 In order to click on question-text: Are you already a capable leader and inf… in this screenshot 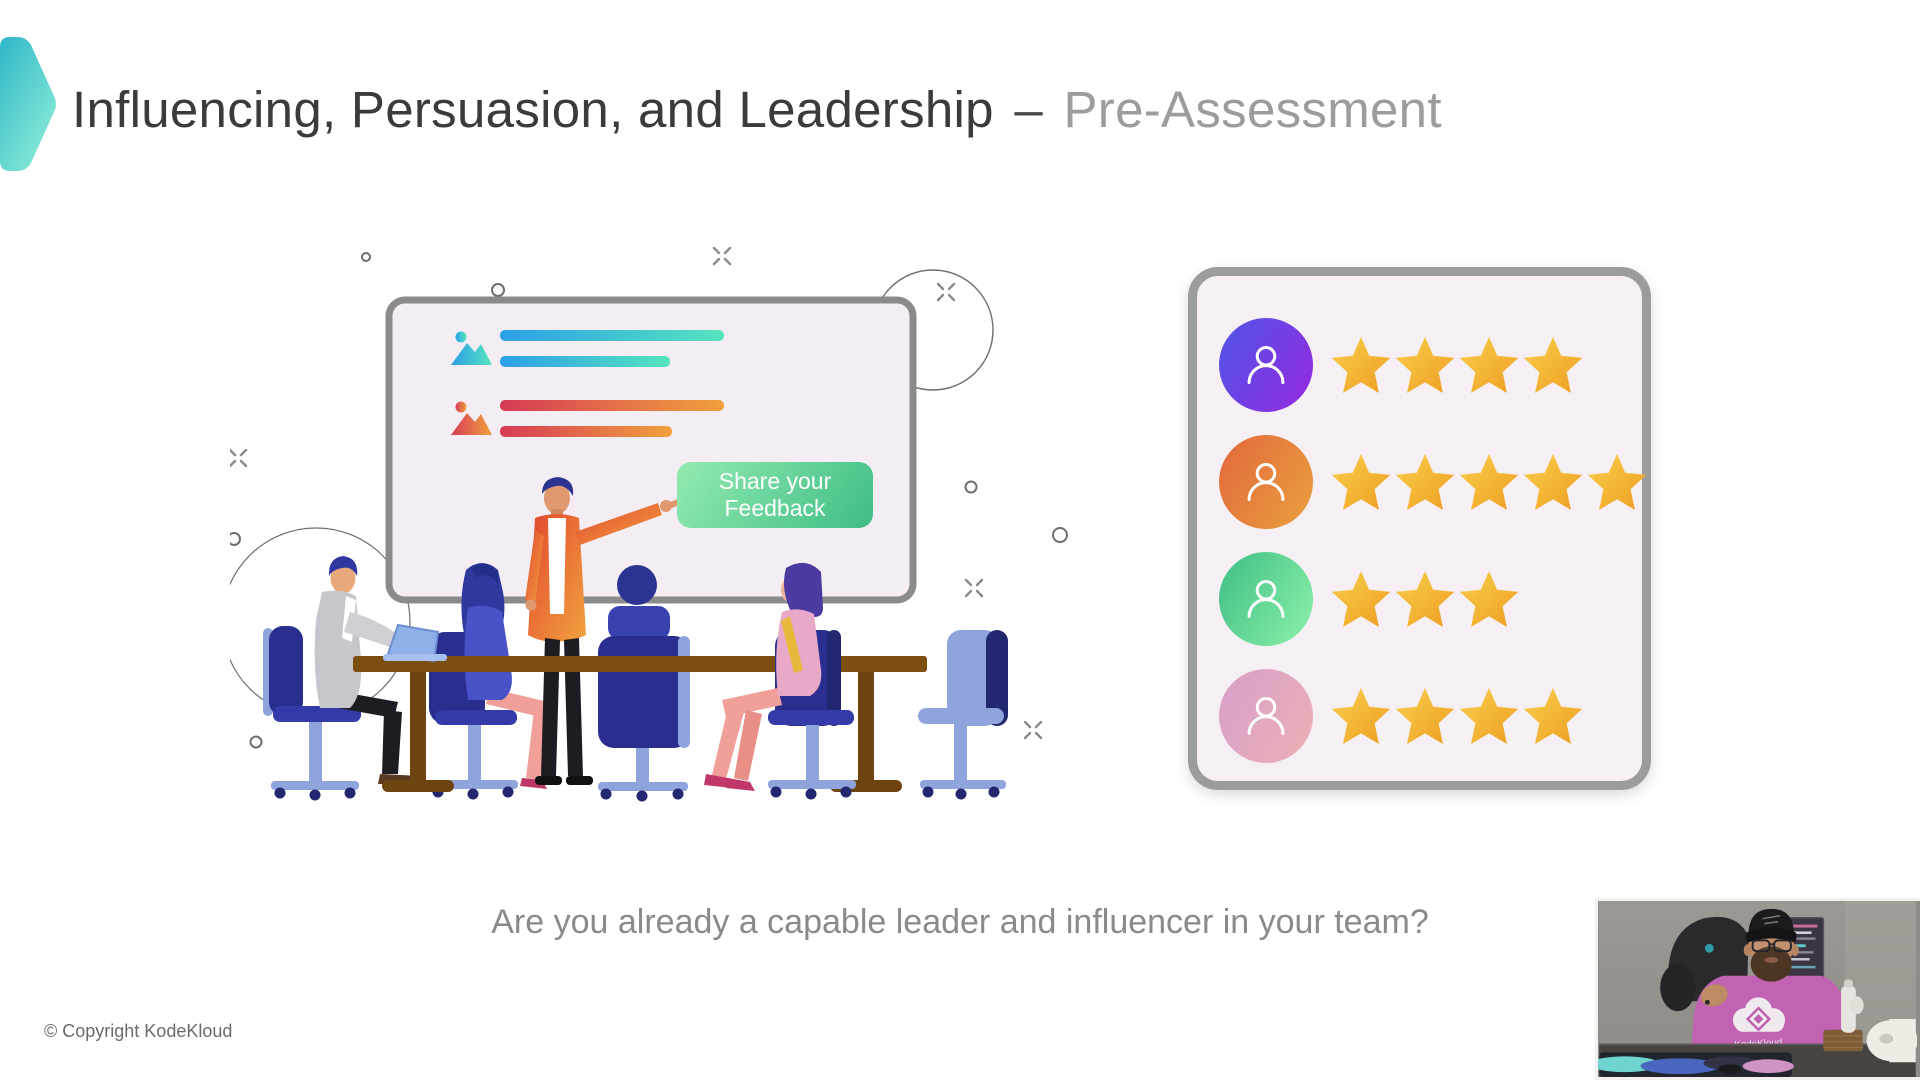, I will do `click(960, 922)`.